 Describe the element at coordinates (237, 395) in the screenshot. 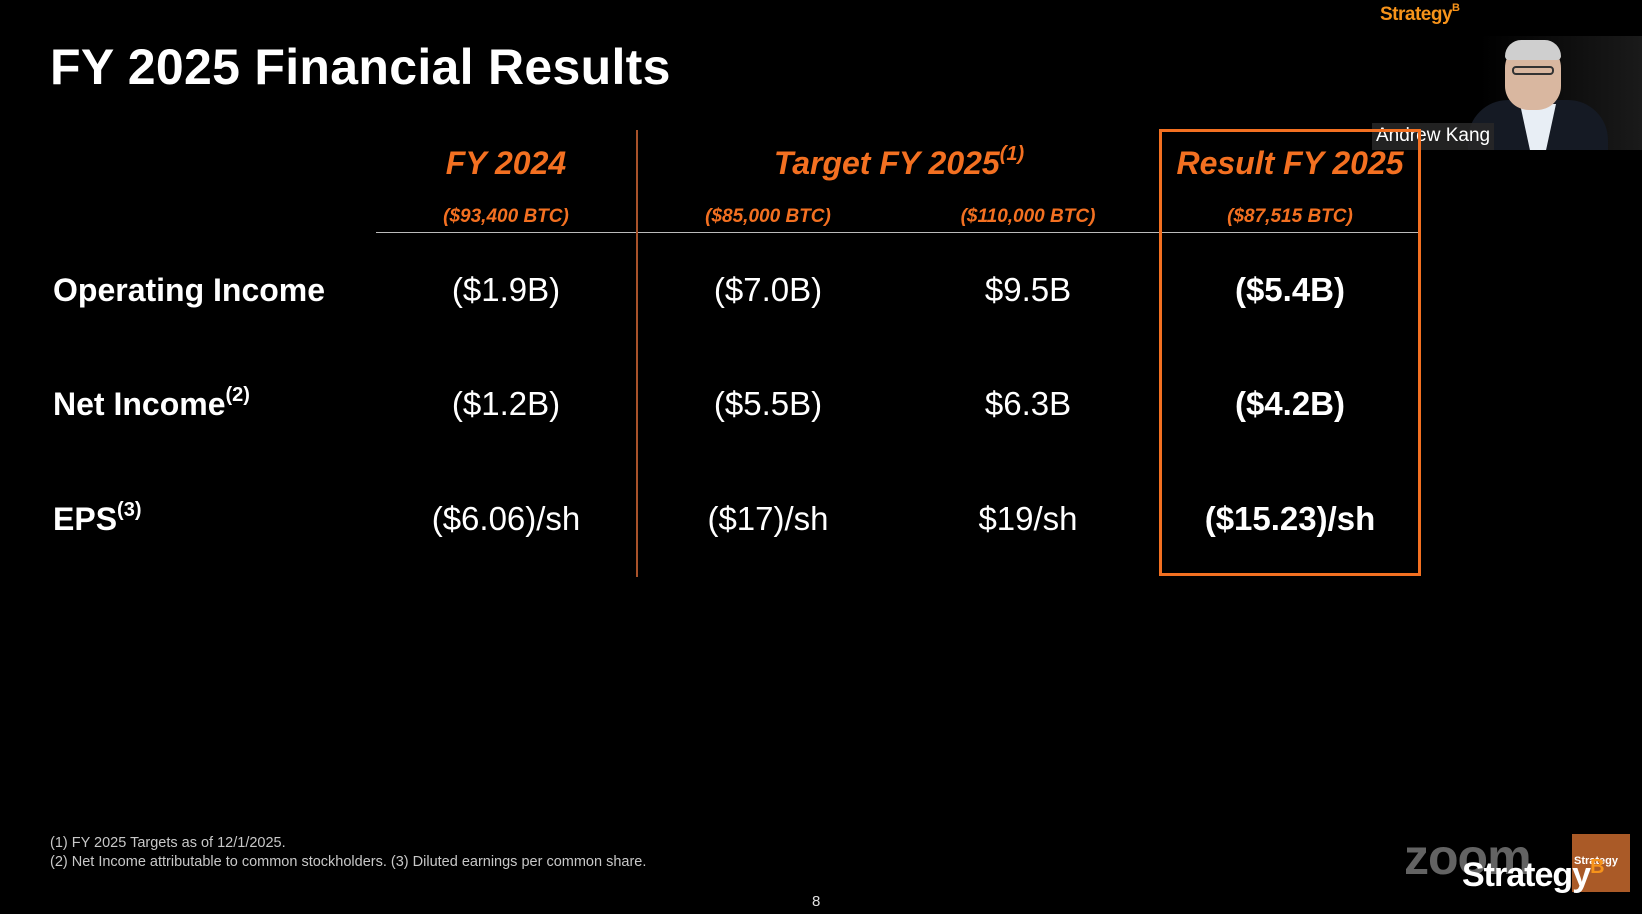

I see `footnote-ref: (2)` at that location.